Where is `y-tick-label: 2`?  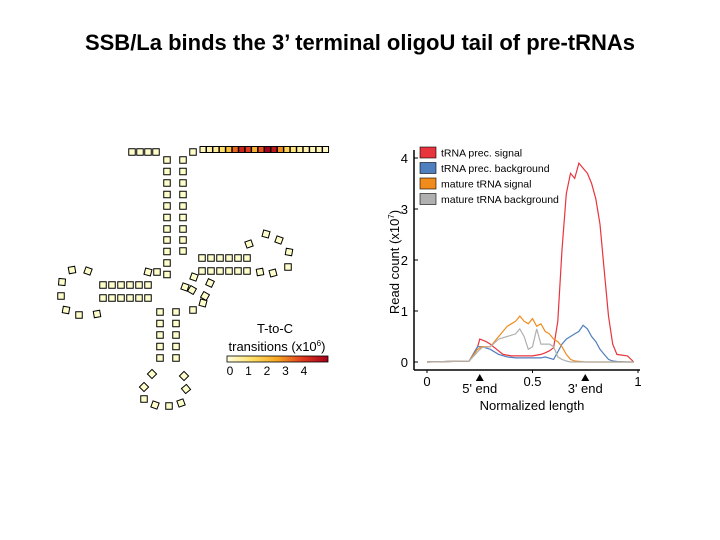
y-tick-label: 2 is located at coordinates (404, 260).